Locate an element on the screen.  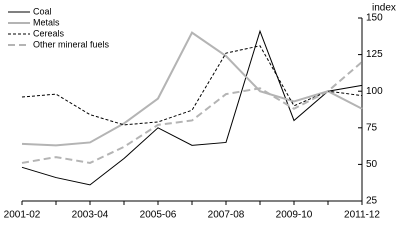
legend-label: Metals is located at coordinates (46, 22).